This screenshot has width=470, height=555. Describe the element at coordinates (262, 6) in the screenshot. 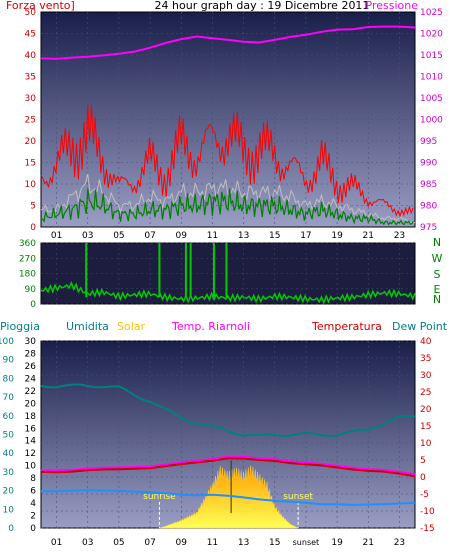

I see `chart-title: 24 hour graph day : 19 Dicembre 2011` at that location.